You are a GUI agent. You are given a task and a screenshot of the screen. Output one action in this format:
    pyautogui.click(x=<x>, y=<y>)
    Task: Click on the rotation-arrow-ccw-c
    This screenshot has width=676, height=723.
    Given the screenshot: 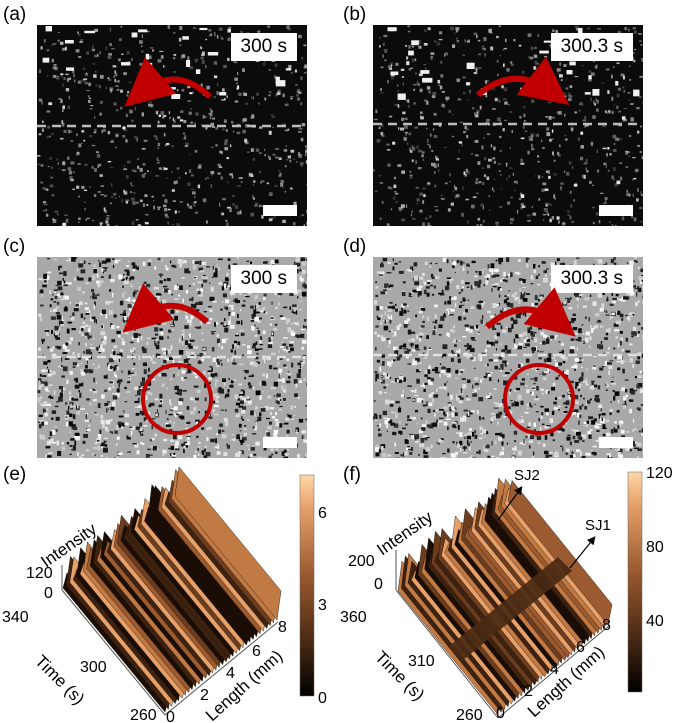 What is the action you would take?
    pyautogui.click(x=166, y=308)
    